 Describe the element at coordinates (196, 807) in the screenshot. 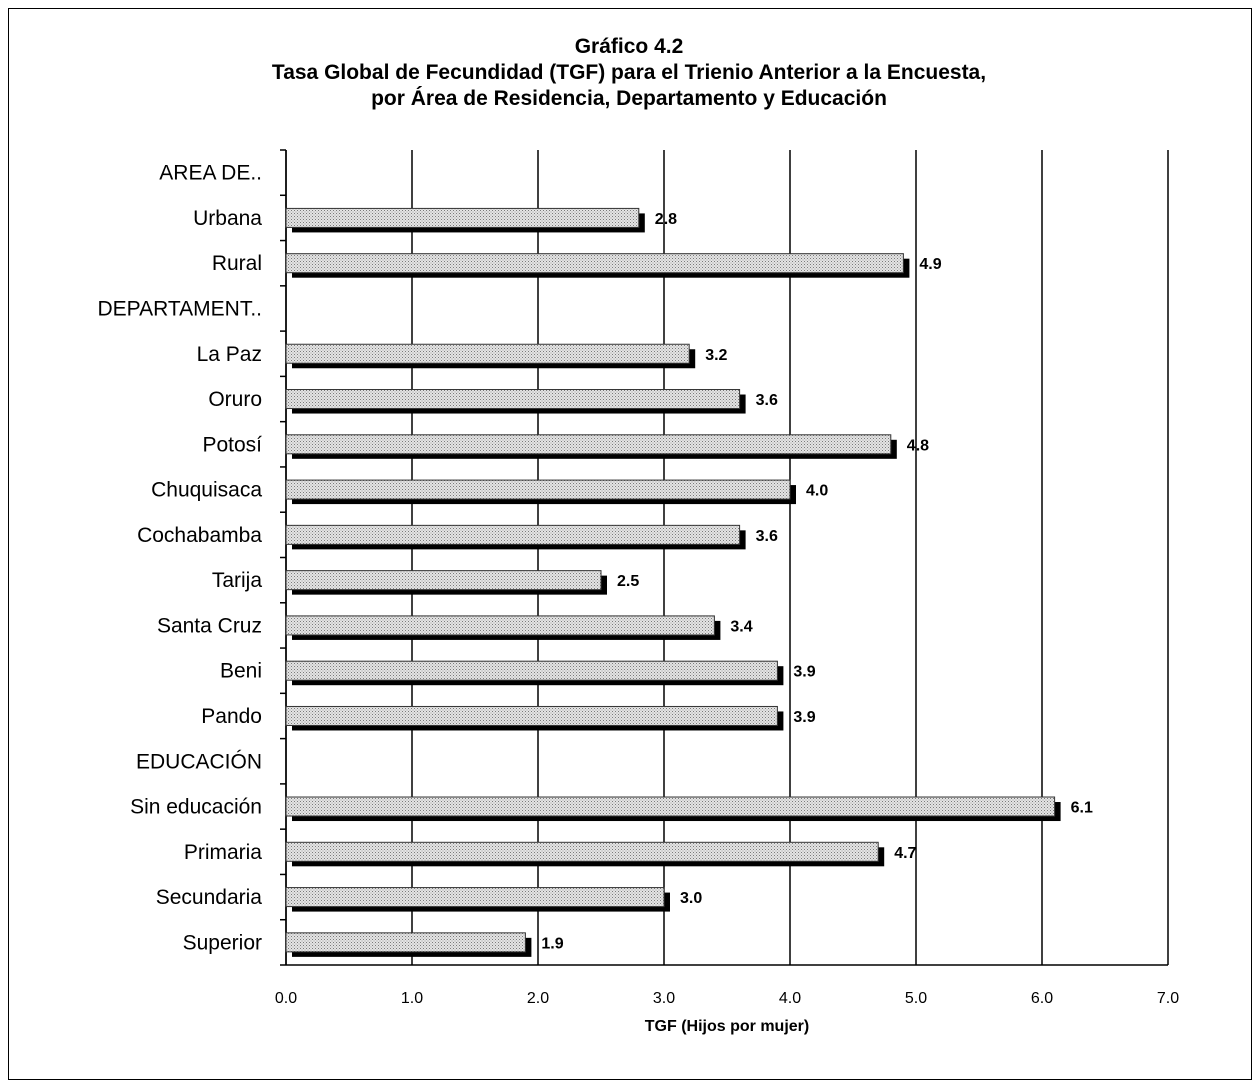

I see `category-label: Sin educación` at that location.